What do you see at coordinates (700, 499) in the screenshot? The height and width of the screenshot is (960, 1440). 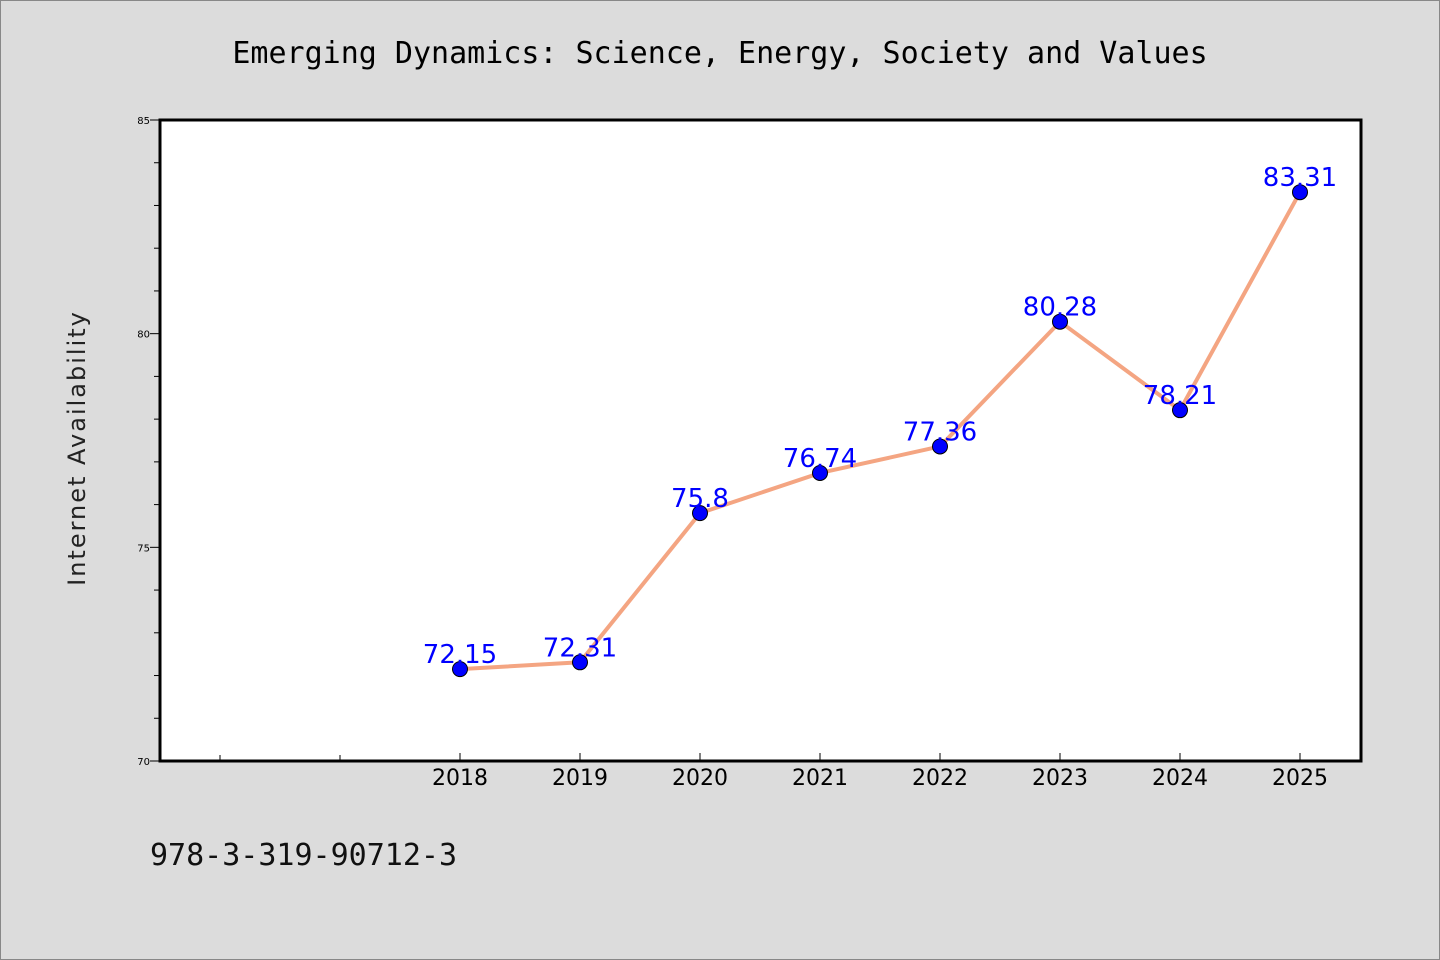 I see `data-label: 75.8` at bounding box center [700, 499].